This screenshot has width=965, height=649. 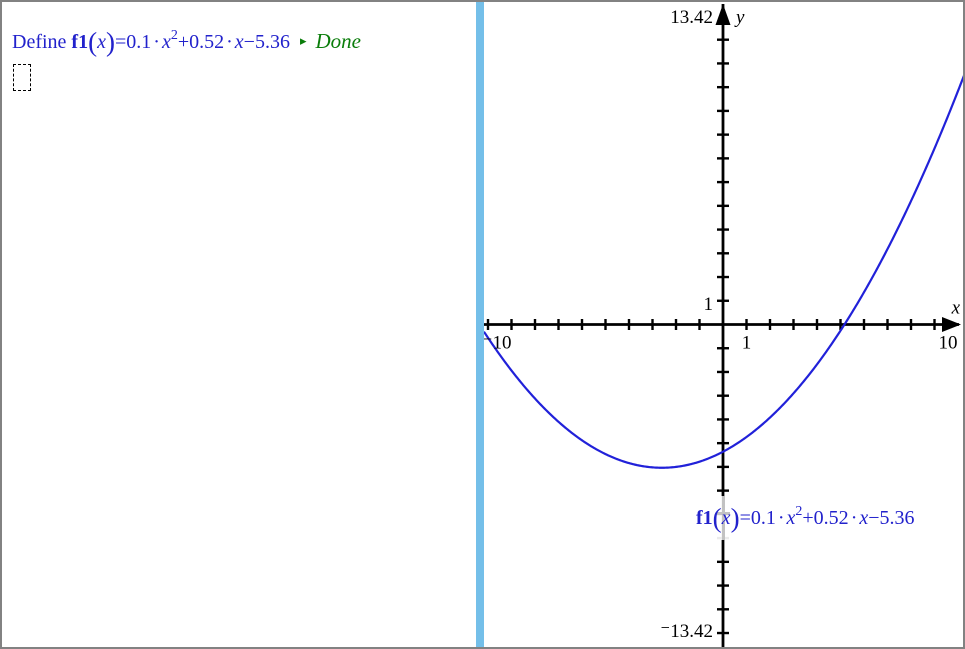 I want to click on x-axis-name-label: x, so click(x=956, y=308).